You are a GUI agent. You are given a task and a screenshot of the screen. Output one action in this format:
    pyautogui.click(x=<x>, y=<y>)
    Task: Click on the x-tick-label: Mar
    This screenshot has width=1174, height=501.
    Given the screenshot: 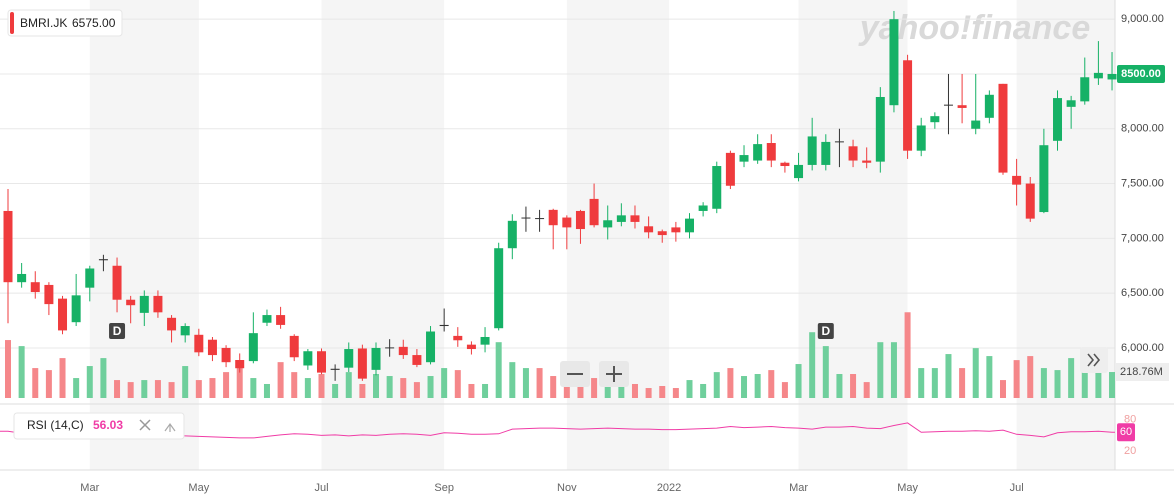 What is the action you would take?
    pyautogui.click(x=89, y=488)
    